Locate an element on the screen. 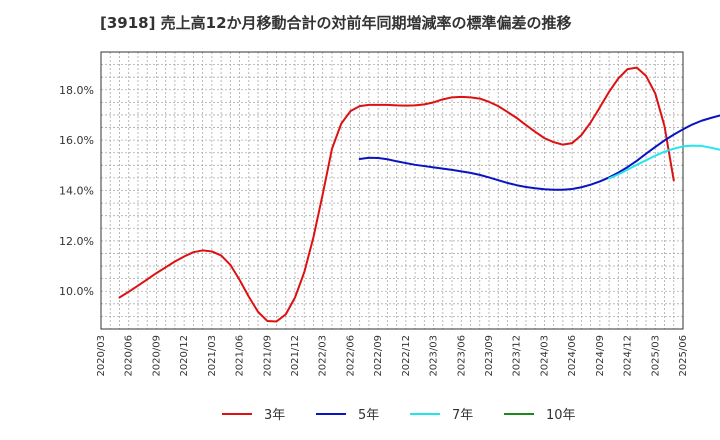  x-tick-label: 2020/03 is located at coordinates (101, 356).